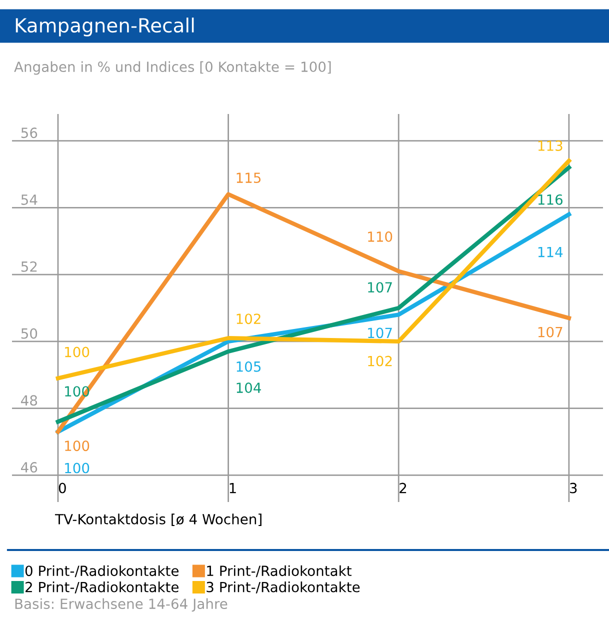  Describe the element at coordinates (121, 605) in the screenshot. I see `text: Basis: Erwachsene 14-64 Jahre` at that location.